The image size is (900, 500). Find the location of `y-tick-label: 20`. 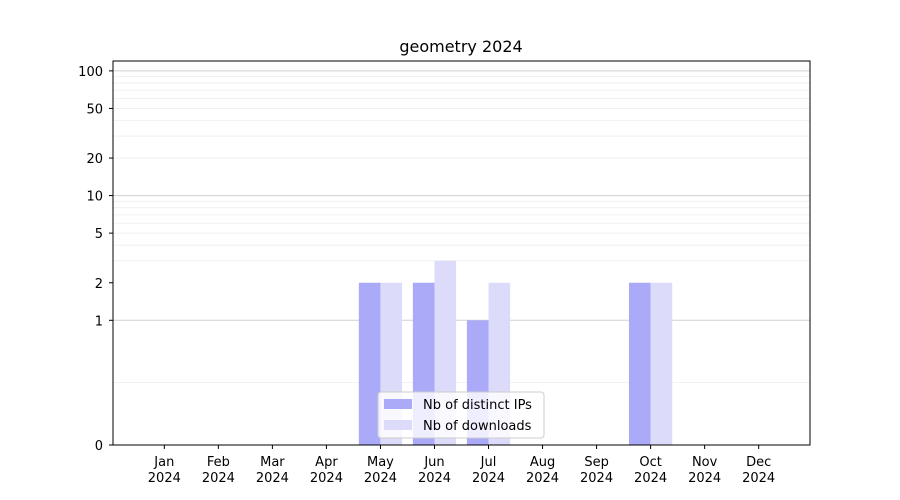

y-tick-label: 20 is located at coordinates (94, 159).